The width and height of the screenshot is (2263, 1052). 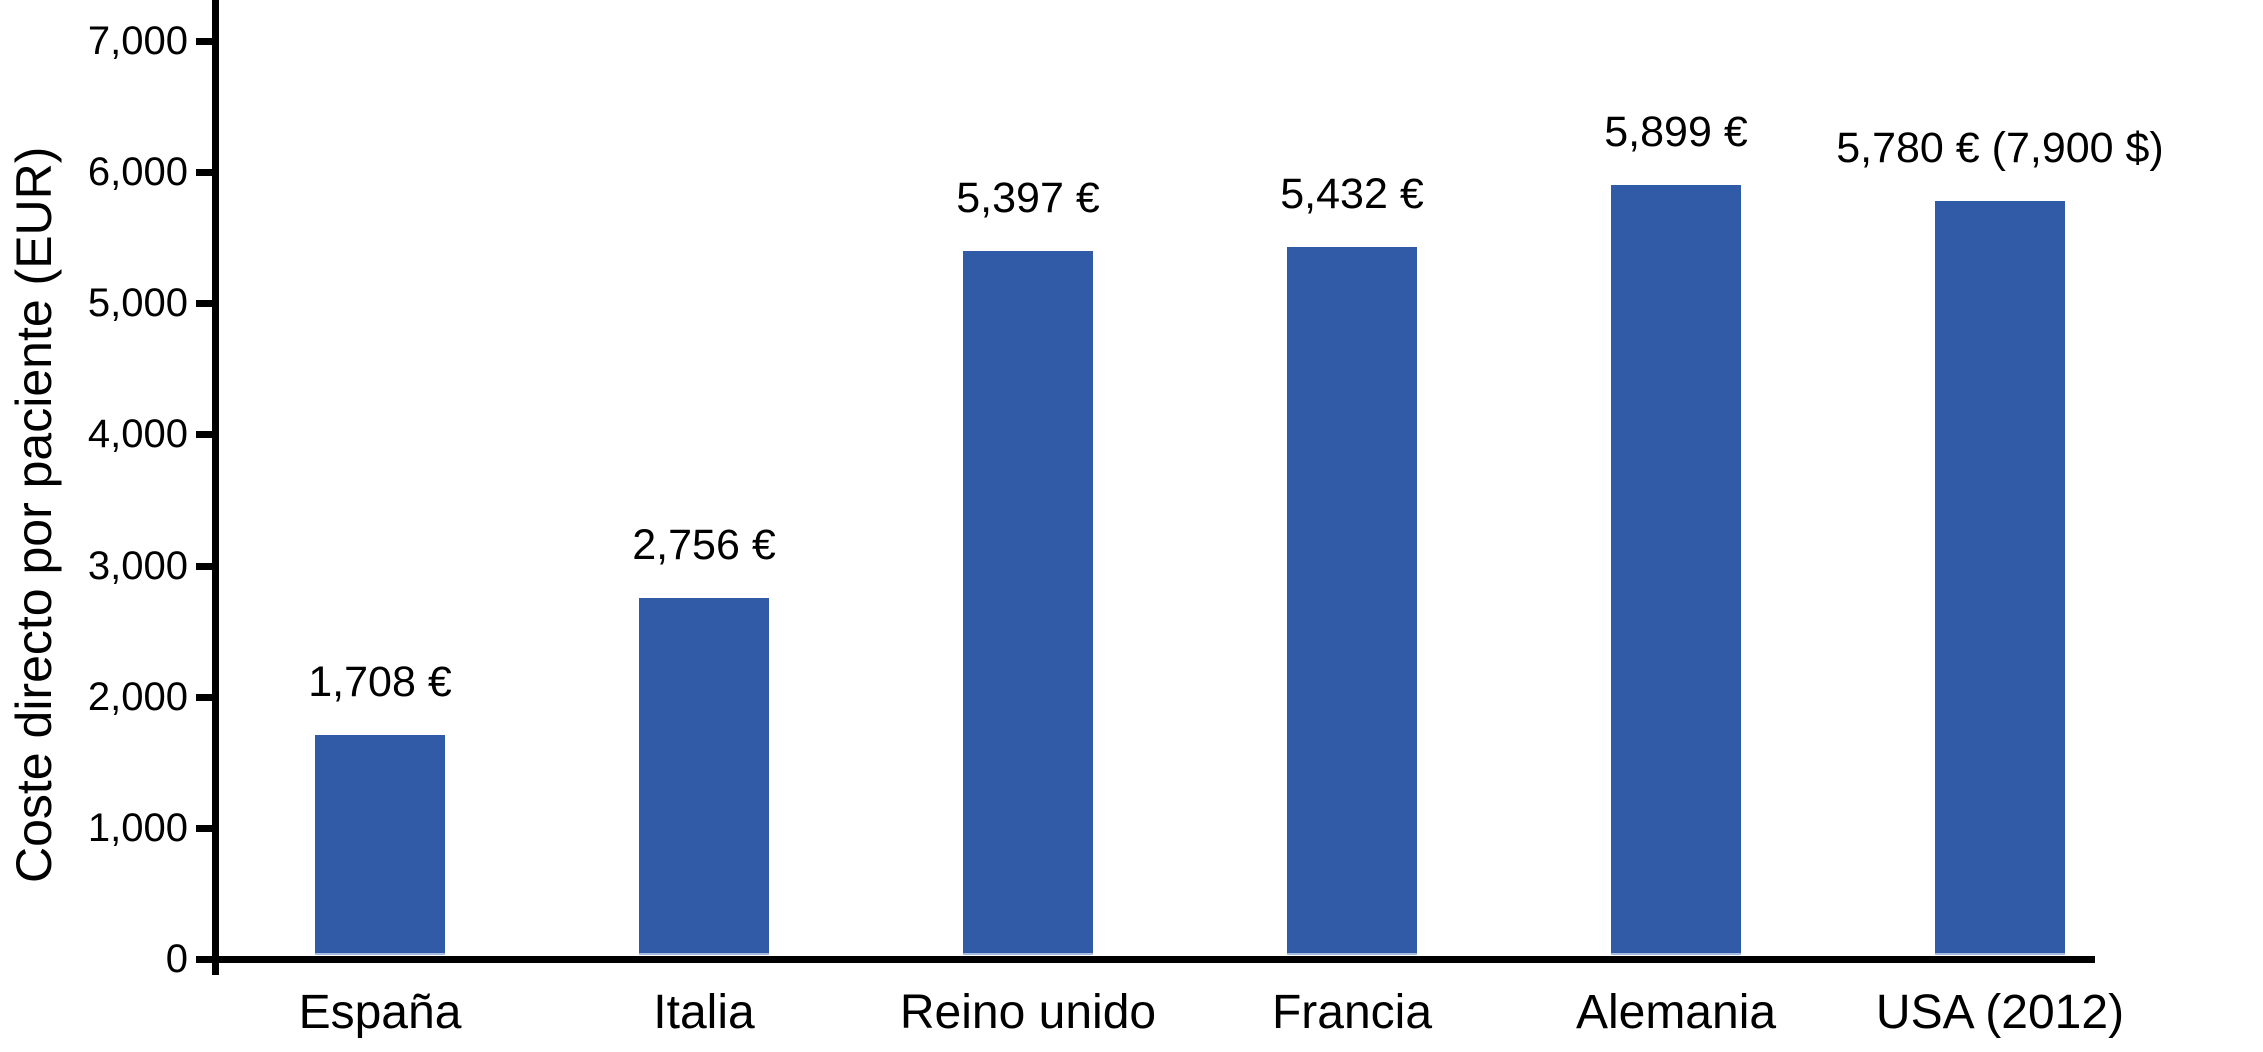 I want to click on bar-value-label: 5,432 €, so click(x=1352, y=194).